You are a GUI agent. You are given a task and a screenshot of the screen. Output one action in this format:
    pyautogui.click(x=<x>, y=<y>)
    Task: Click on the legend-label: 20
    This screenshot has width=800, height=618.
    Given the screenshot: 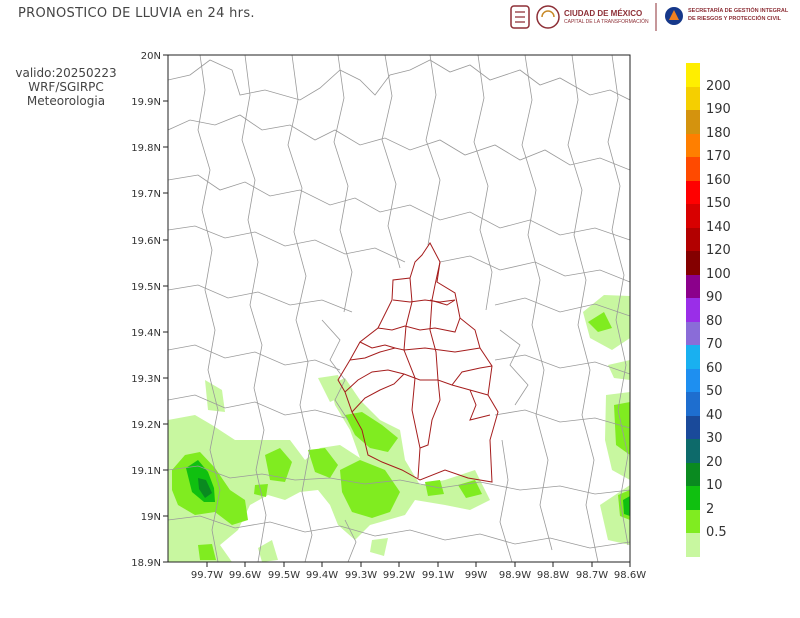 What is the action you would take?
    pyautogui.click(x=714, y=462)
    